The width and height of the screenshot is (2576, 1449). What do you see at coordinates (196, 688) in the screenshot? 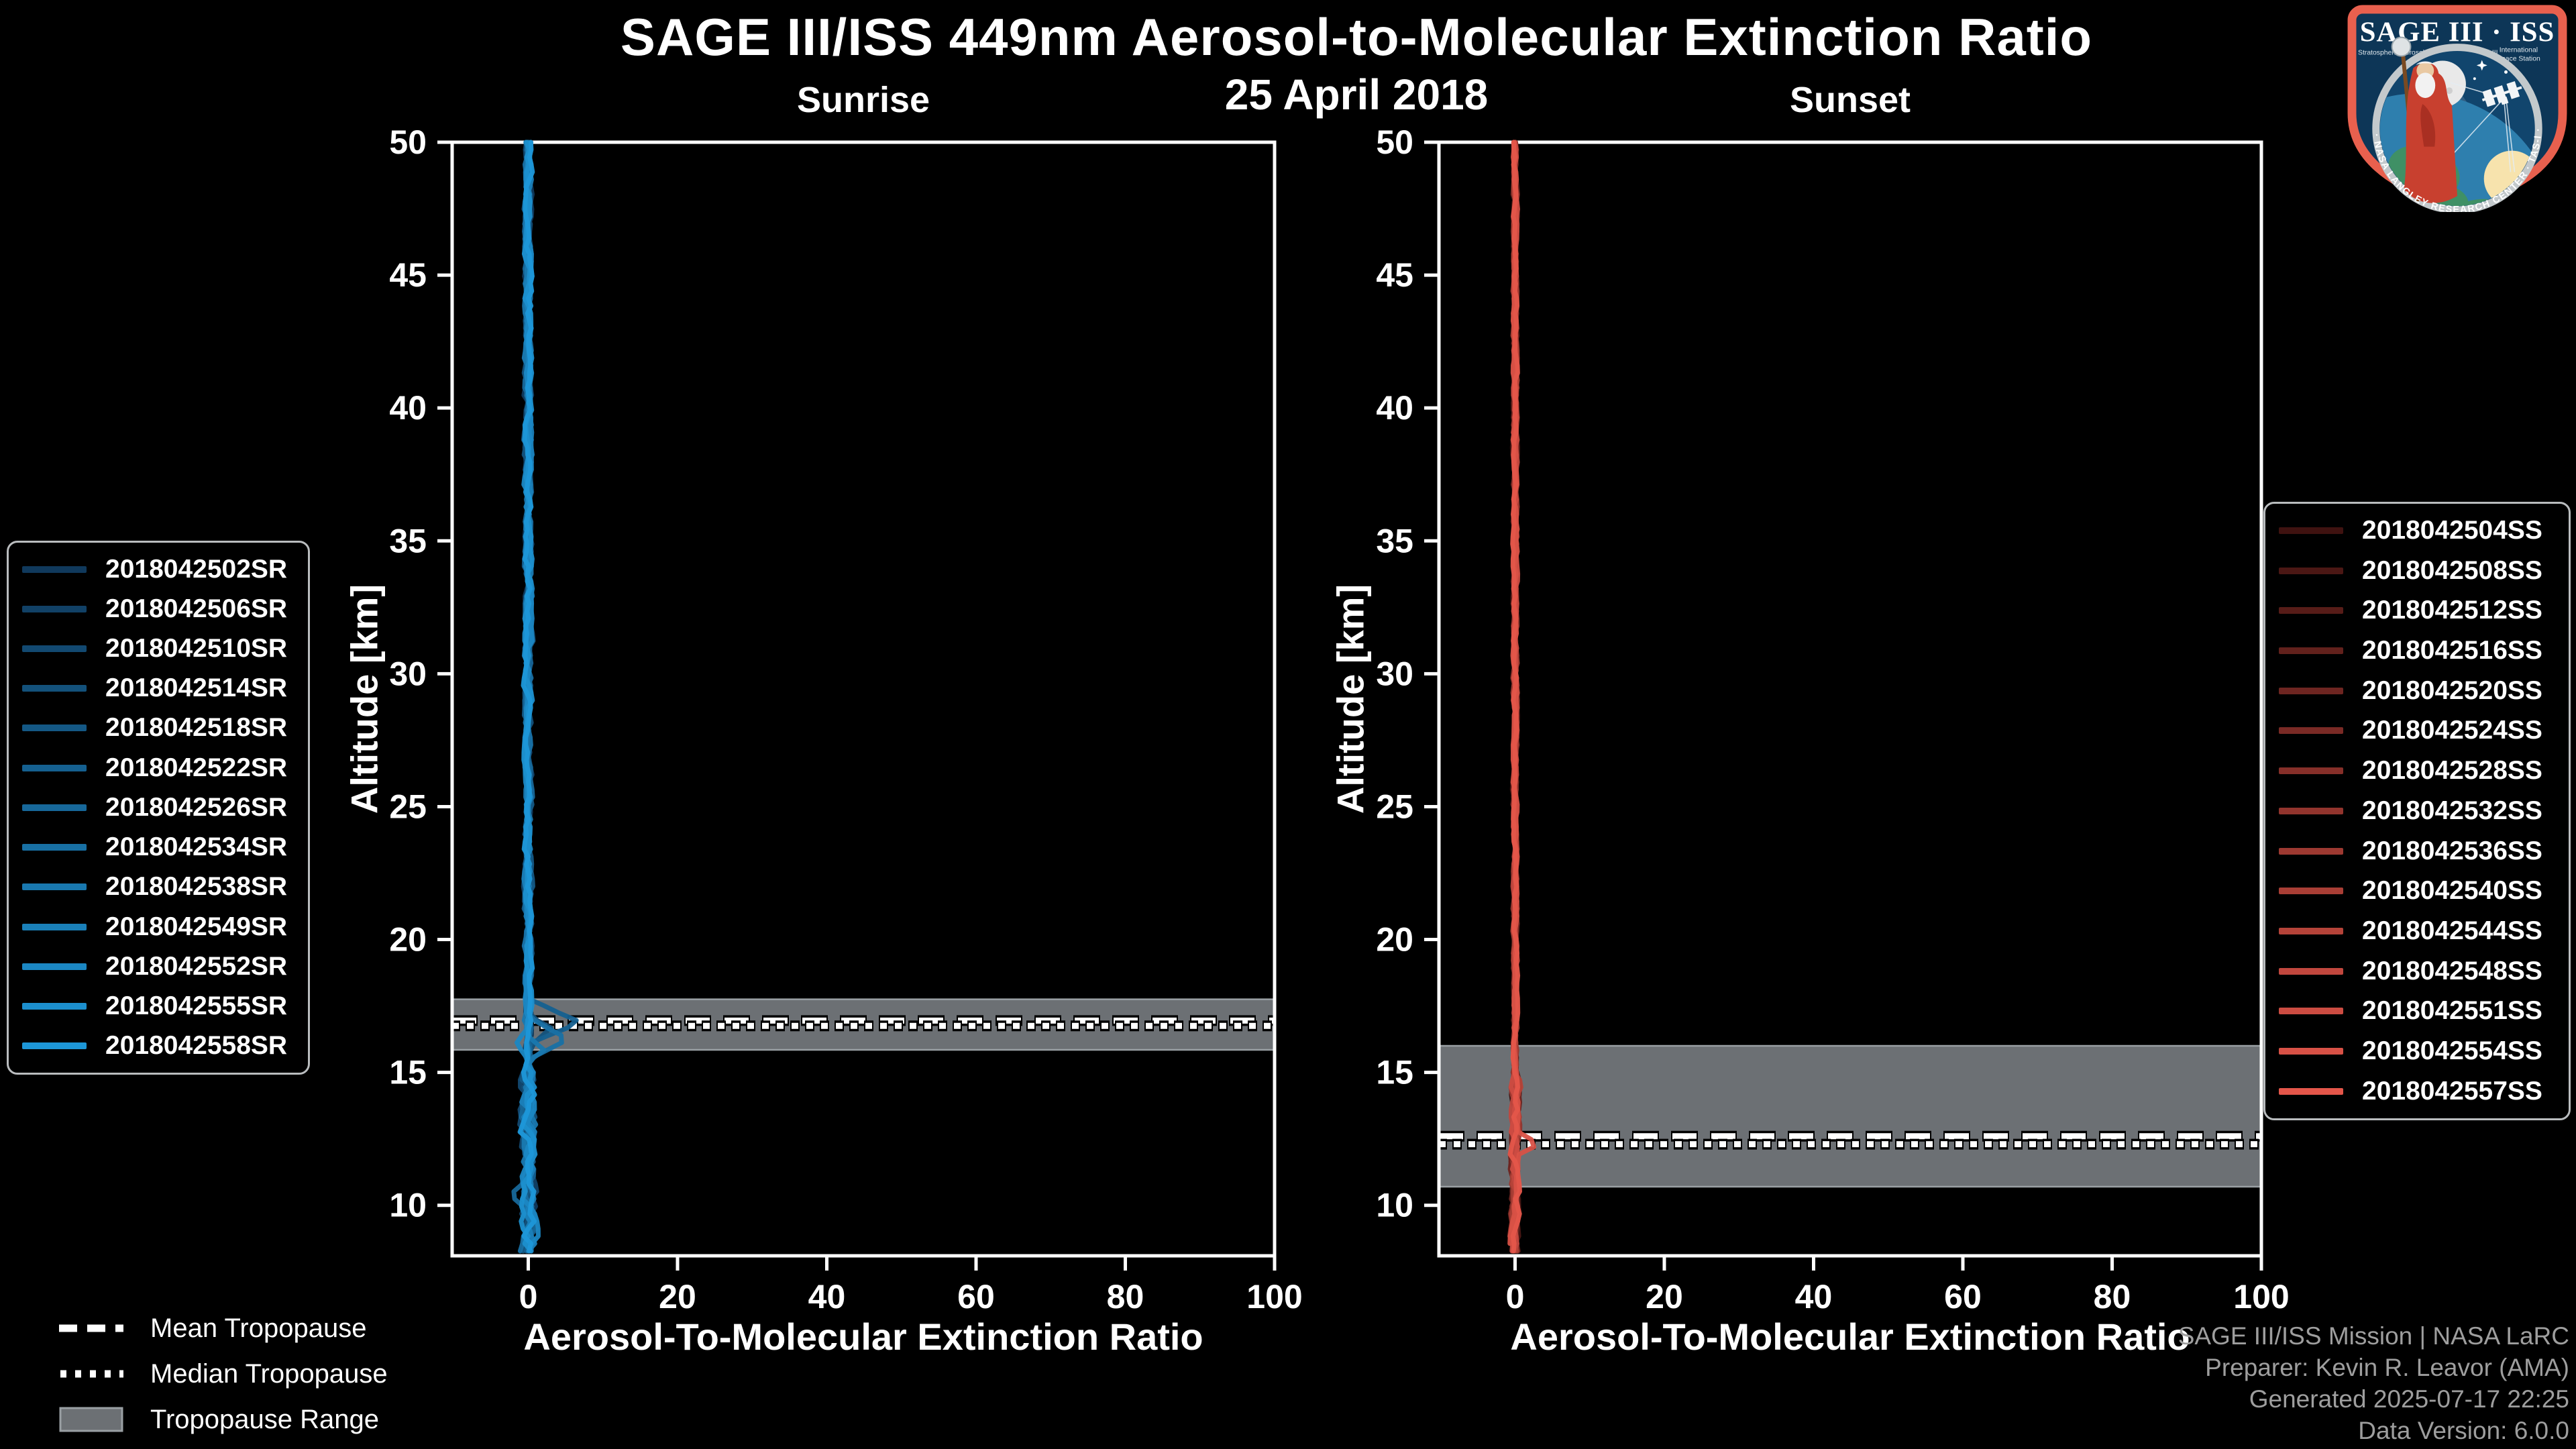
I see `legend-label: 2018042514SR` at bounding box center [196, 688].